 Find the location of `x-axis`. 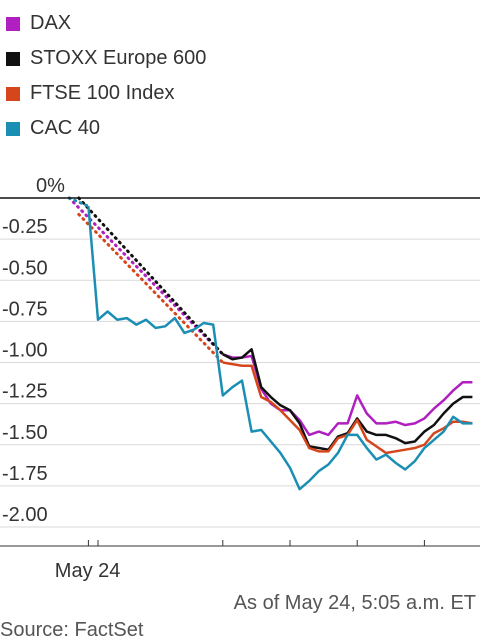

x-axis is located at coordinates (240, 543).